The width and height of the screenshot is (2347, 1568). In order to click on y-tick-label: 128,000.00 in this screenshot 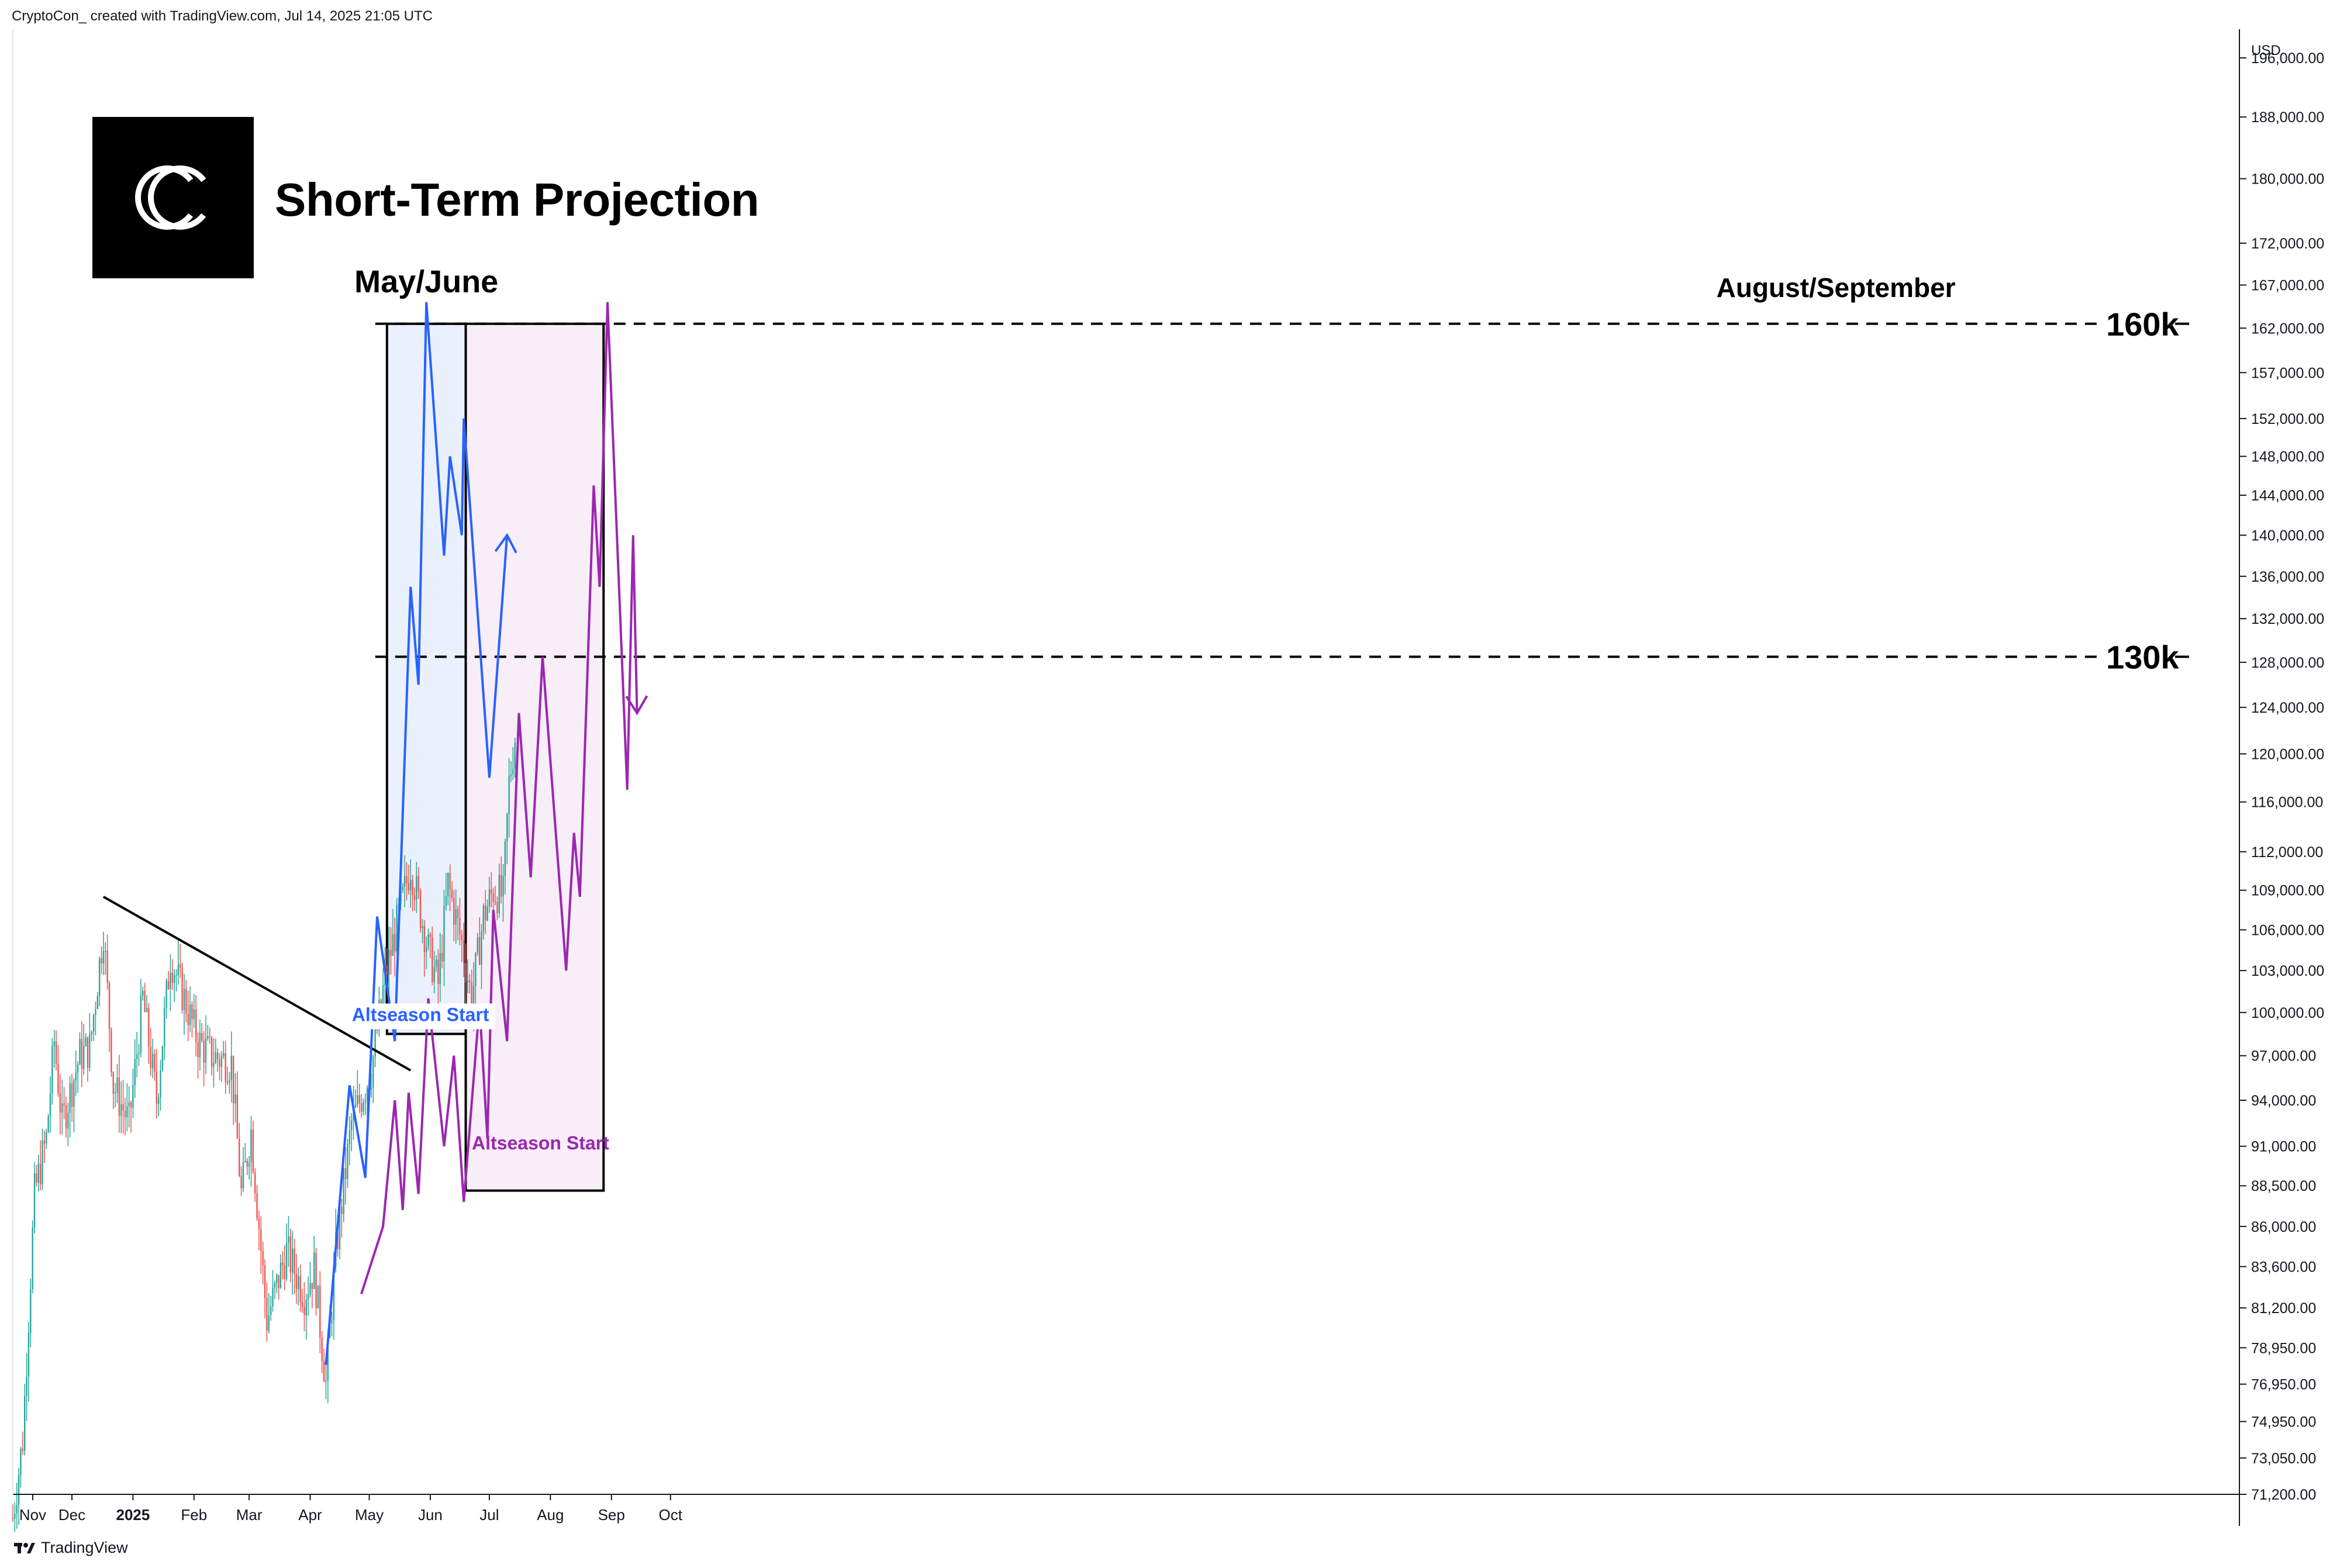, I will do `click(2287, 663)`.